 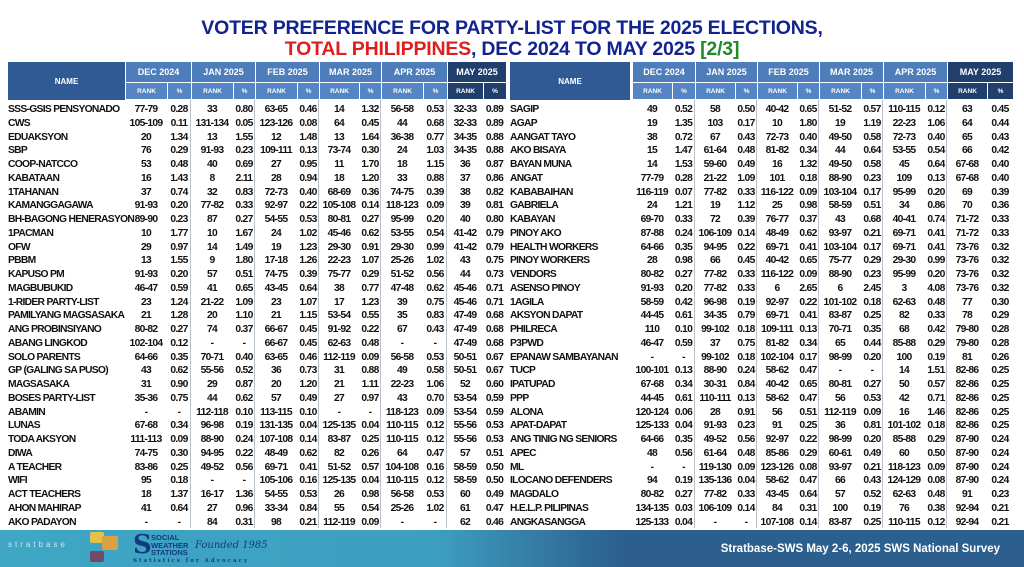 I want to click on percent-mar-2025: 0.09, so click(x=872, y=412).